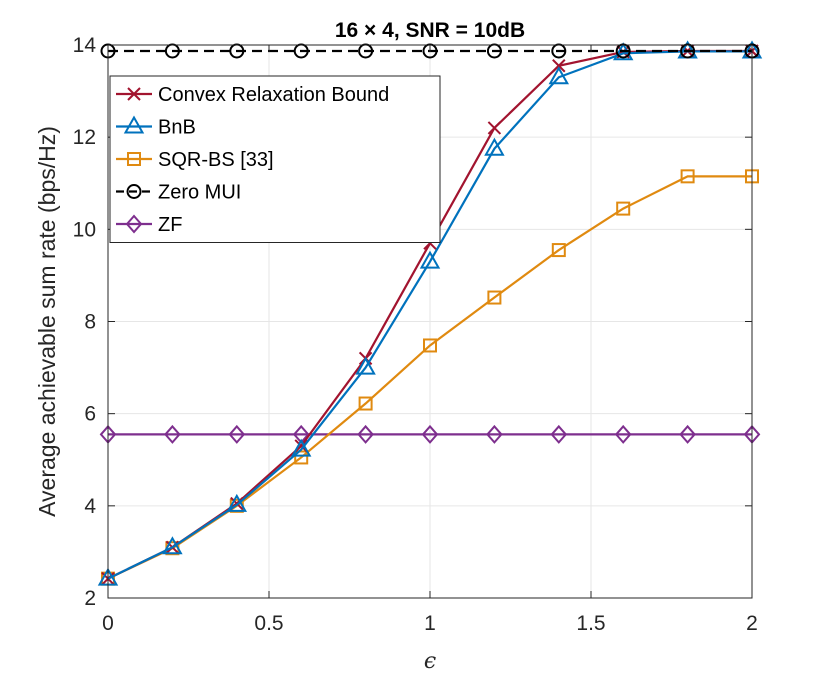 The width and height of the screenshot is (830, 680). I want to click on x-axis-label: ϵ, so click(430, 661).